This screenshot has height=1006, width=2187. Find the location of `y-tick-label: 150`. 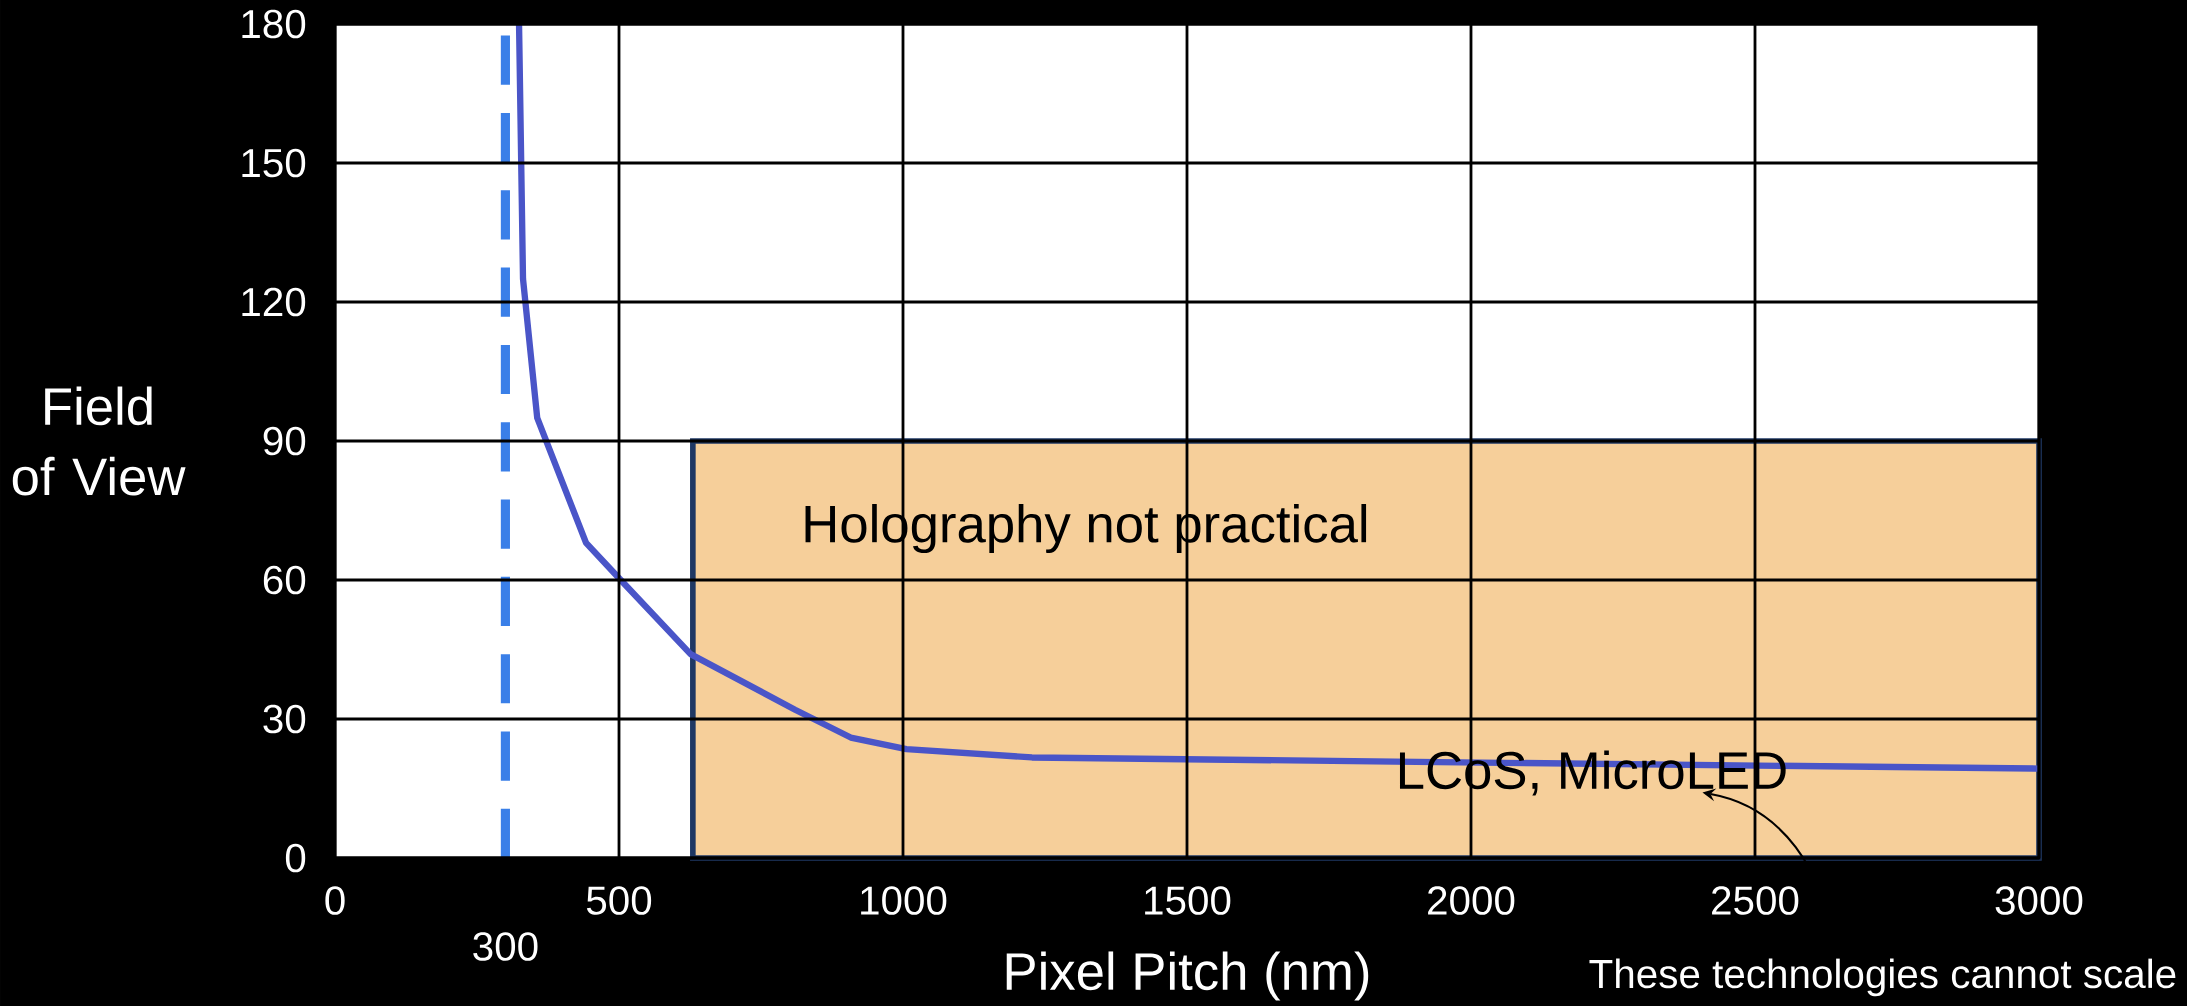

y-tick-label: 150 is located at coordinates (274, 163).